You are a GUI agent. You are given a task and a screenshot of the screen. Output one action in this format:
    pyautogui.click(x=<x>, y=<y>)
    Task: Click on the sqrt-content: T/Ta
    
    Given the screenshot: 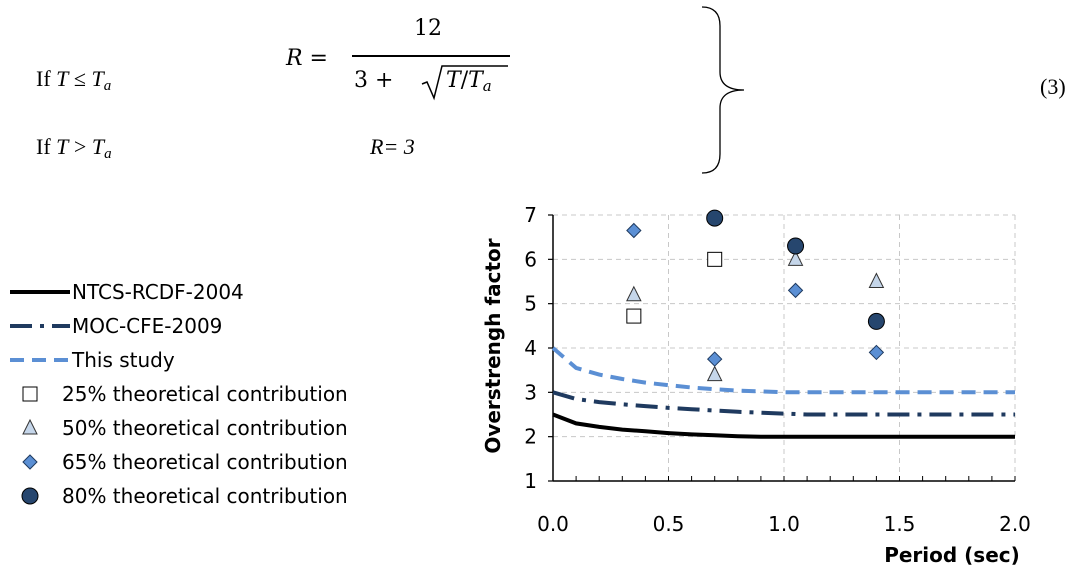 What is the action you would take?
    pyautogui.click(x=469, y=81)
    